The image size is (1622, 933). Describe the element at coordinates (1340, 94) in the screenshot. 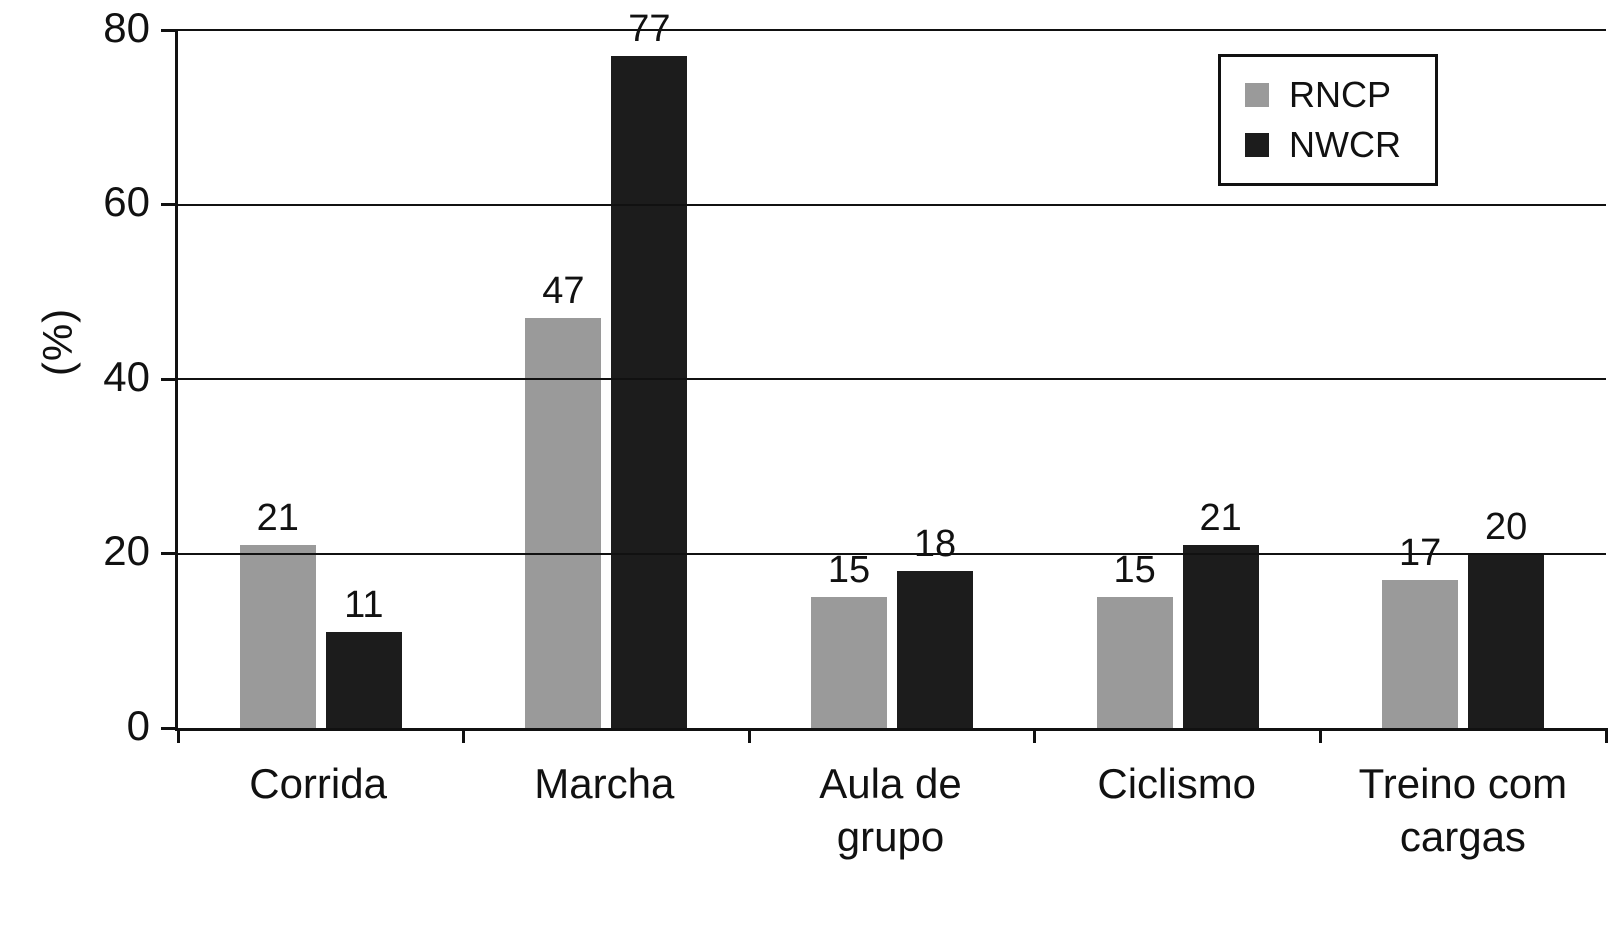

I see `legend-label-rncp: RNCP` at that location.